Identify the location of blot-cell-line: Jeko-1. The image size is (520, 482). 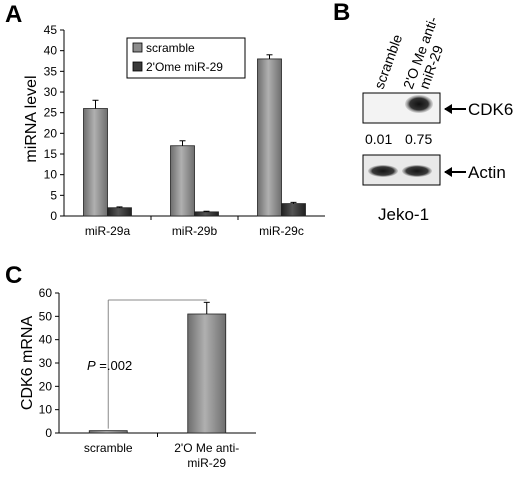
(403, 214).